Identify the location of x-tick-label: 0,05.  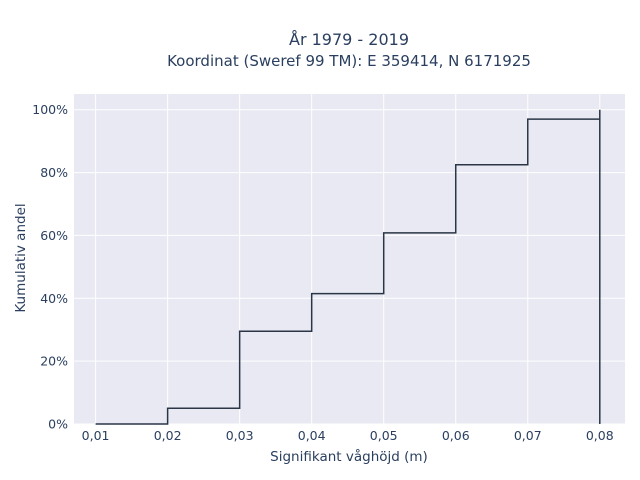
(384, 435).